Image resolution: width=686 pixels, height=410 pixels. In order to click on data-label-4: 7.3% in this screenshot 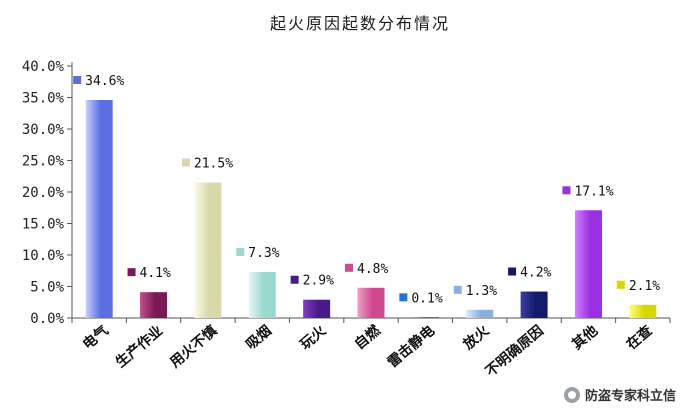, I will do `click(263, 253)`.